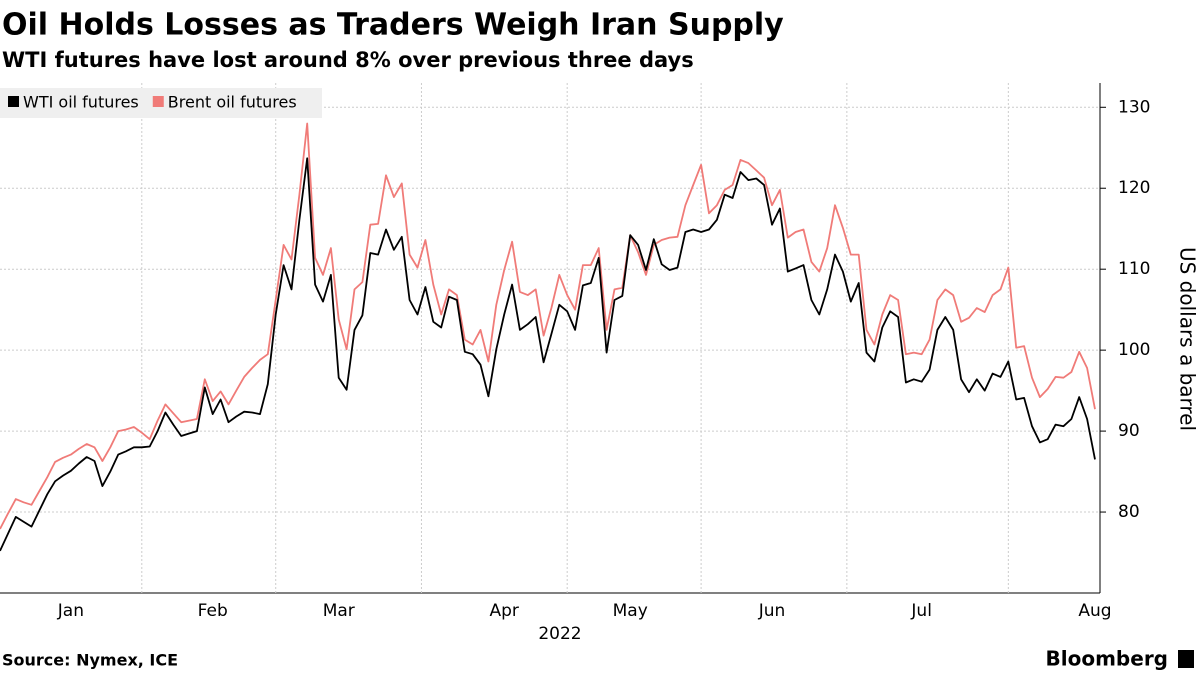  What do you see at coordinates (1129, 431) in the screenshot?
I see `y-tick-label: 90` at bounding box center [1129, 431].